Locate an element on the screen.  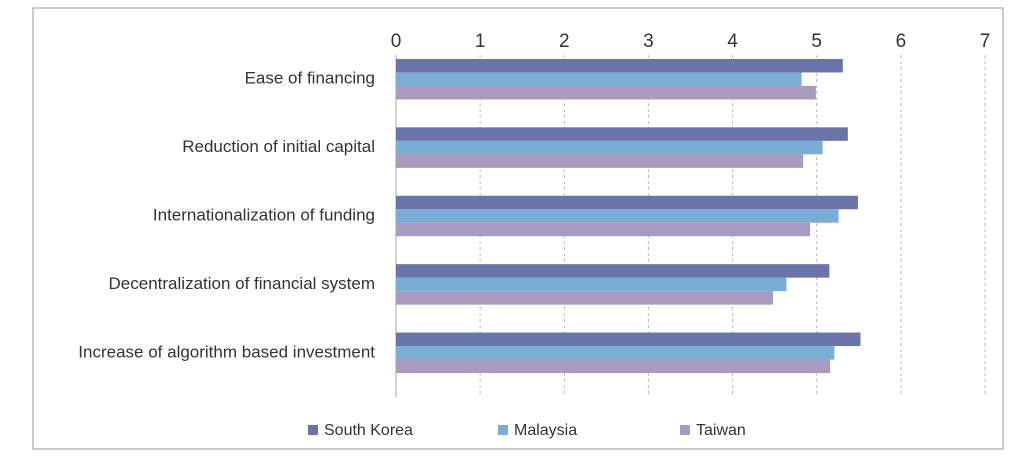
legend-label: Malaysia is located at coordinates (545, 430).